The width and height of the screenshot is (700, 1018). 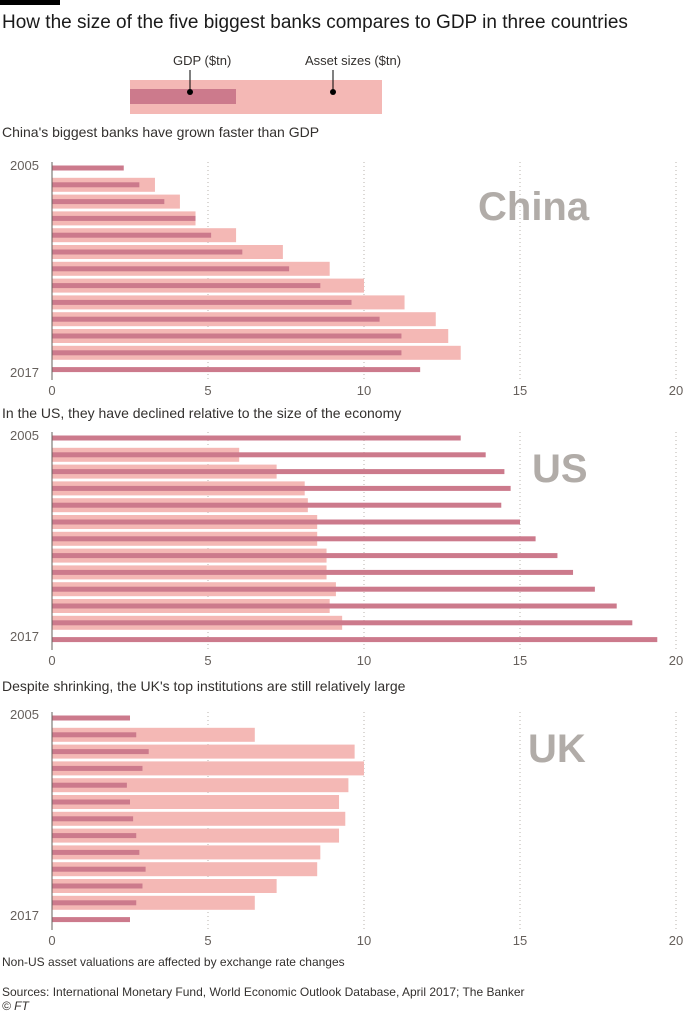 I want to click on uk-asset-bar-2006, so click(x=153, y=734).